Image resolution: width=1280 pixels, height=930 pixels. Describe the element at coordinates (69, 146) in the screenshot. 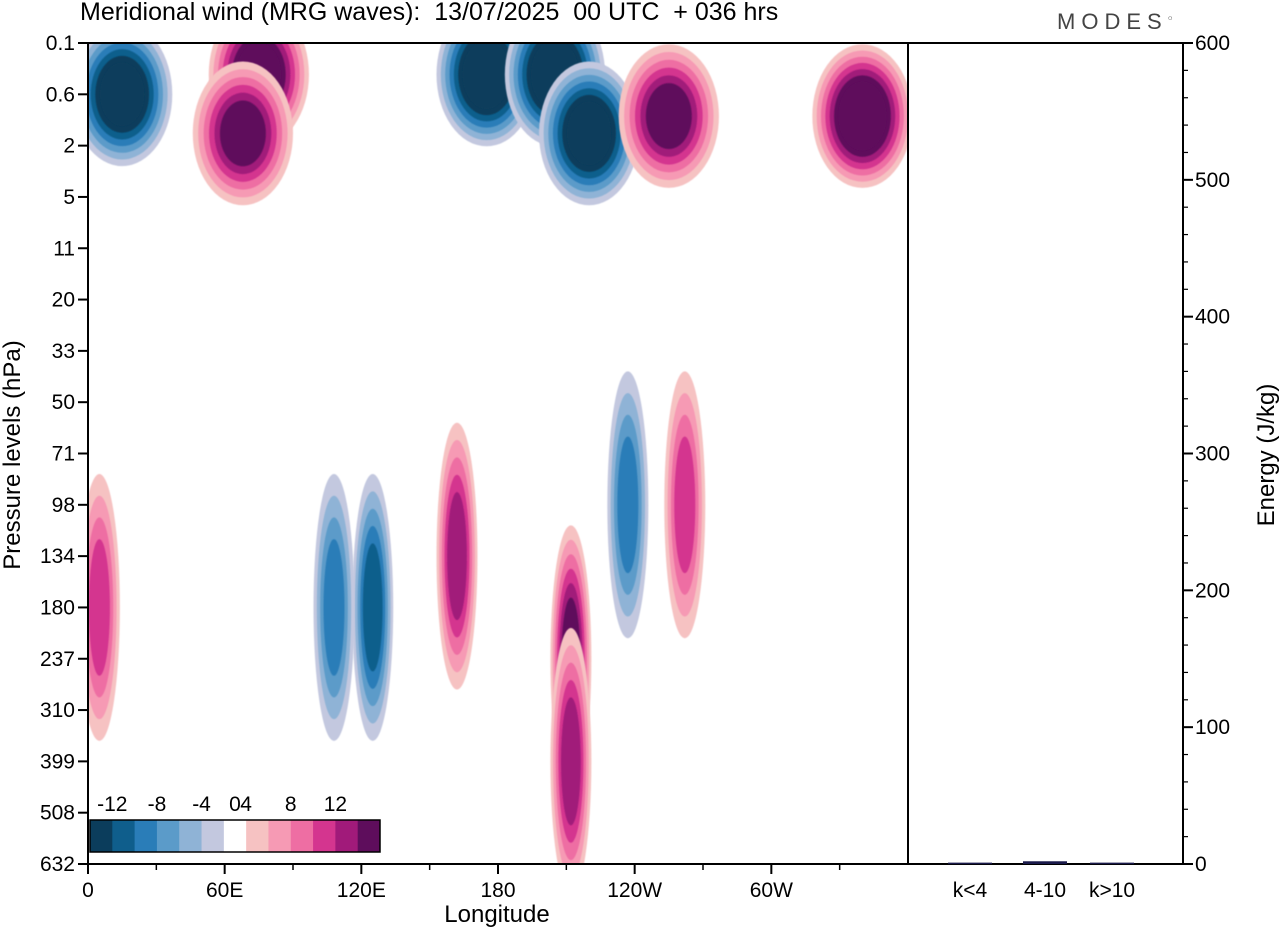

I see `y-tick-label: 2` at that location.